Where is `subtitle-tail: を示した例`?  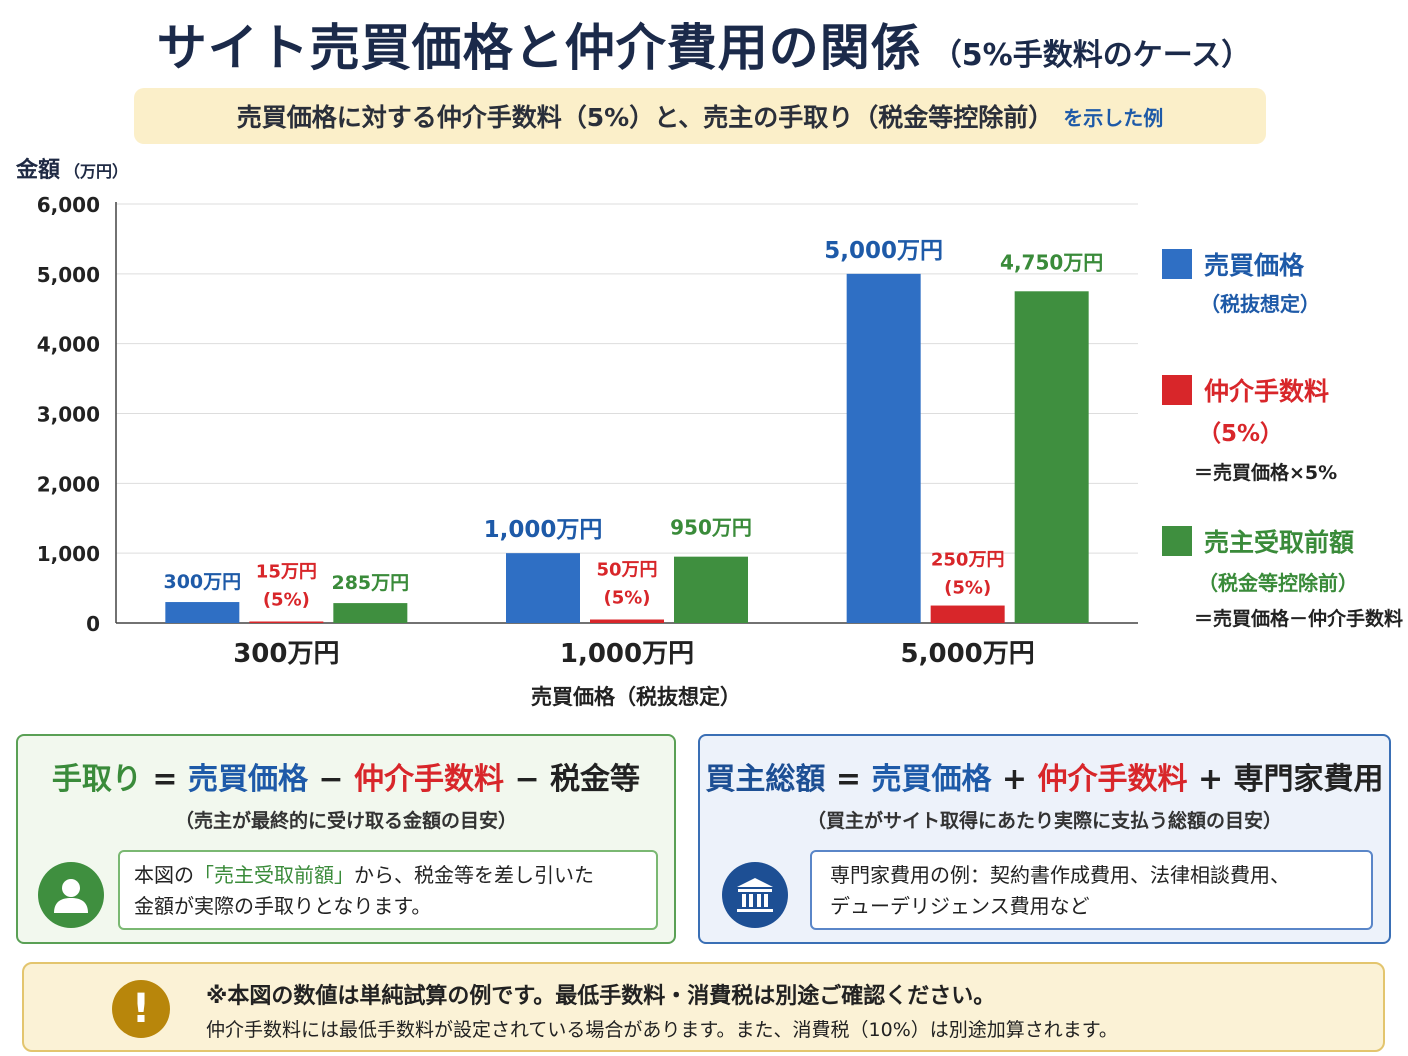
subtitle-tail: を示した例 is located at coordinates (1113, 117).